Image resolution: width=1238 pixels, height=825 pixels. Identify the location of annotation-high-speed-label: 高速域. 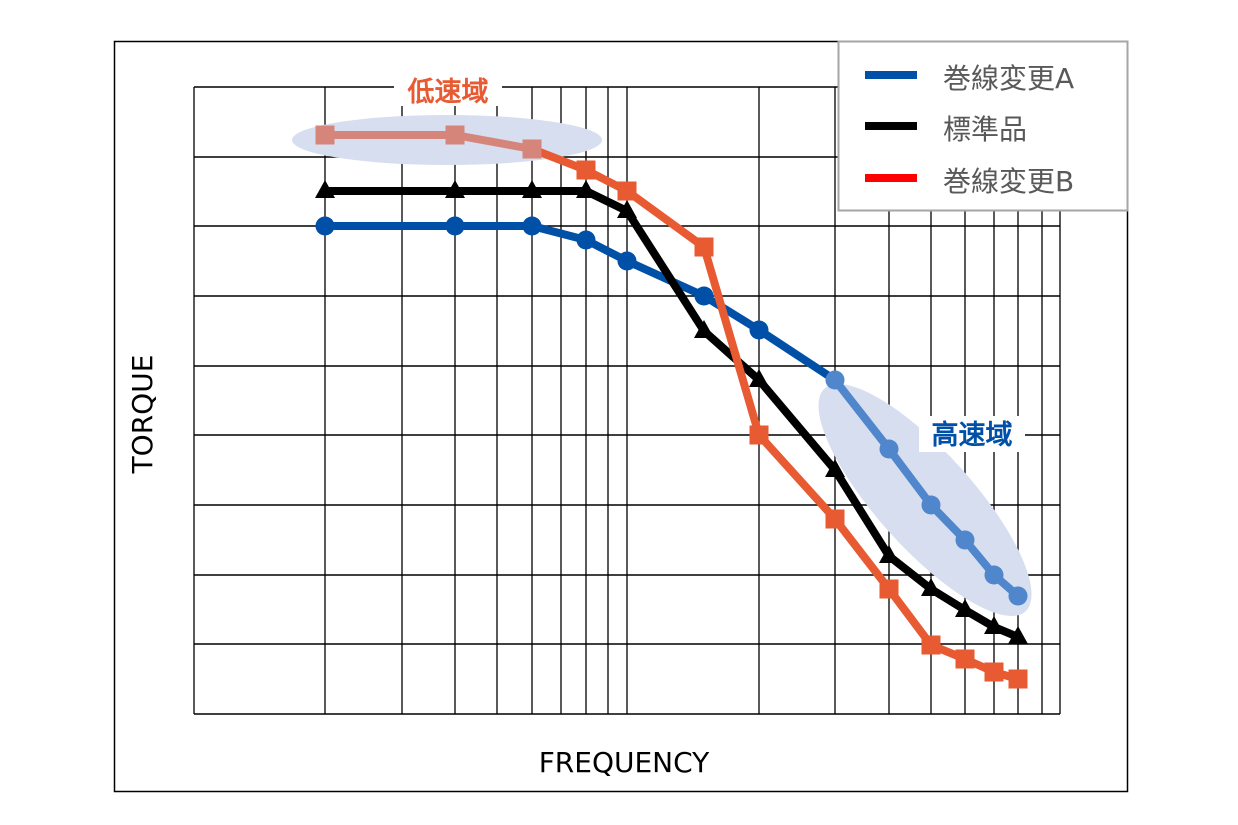
(972, 435).